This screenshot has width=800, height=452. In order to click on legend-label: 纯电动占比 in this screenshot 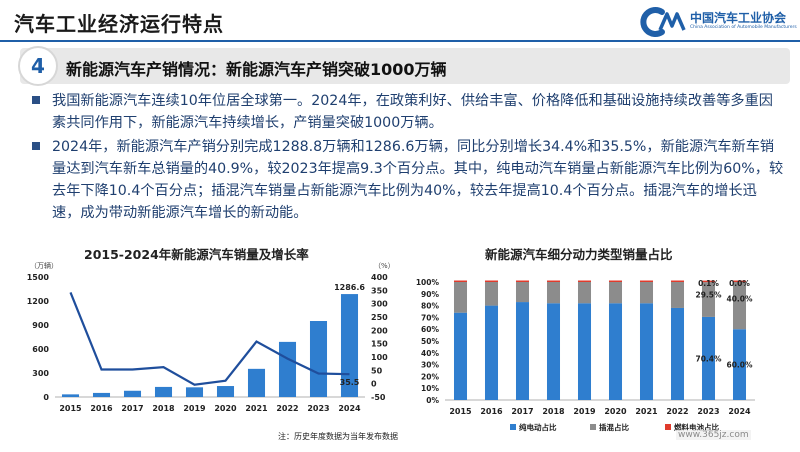, I will do `click(538, 427)`.